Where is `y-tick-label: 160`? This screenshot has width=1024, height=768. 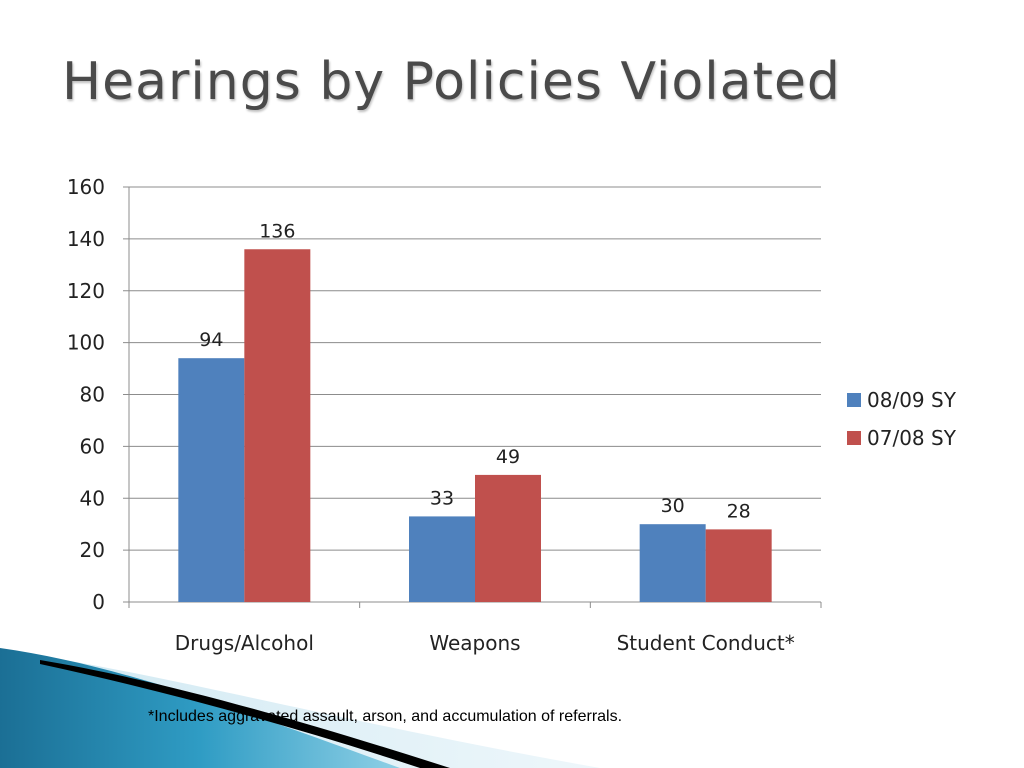 y-tick-label: 160 is located at coordinates (86, 187).